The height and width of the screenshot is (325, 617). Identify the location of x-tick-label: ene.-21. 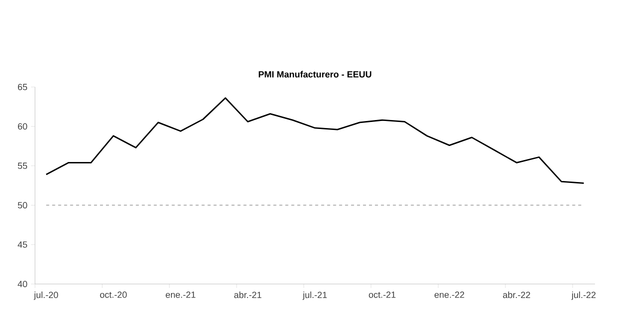
(181, 295).